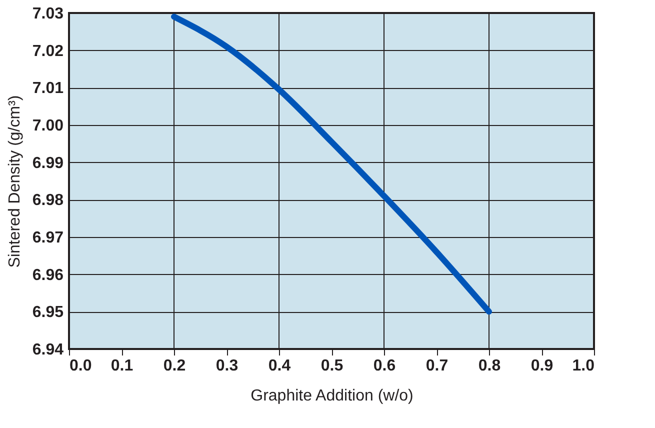 The height and width of the screenshot is (428, 655). What do you see at coordinates (437, 366) in the screenshot?
I see `x-tick-label: 0.7` at bounding box center [437, 366].